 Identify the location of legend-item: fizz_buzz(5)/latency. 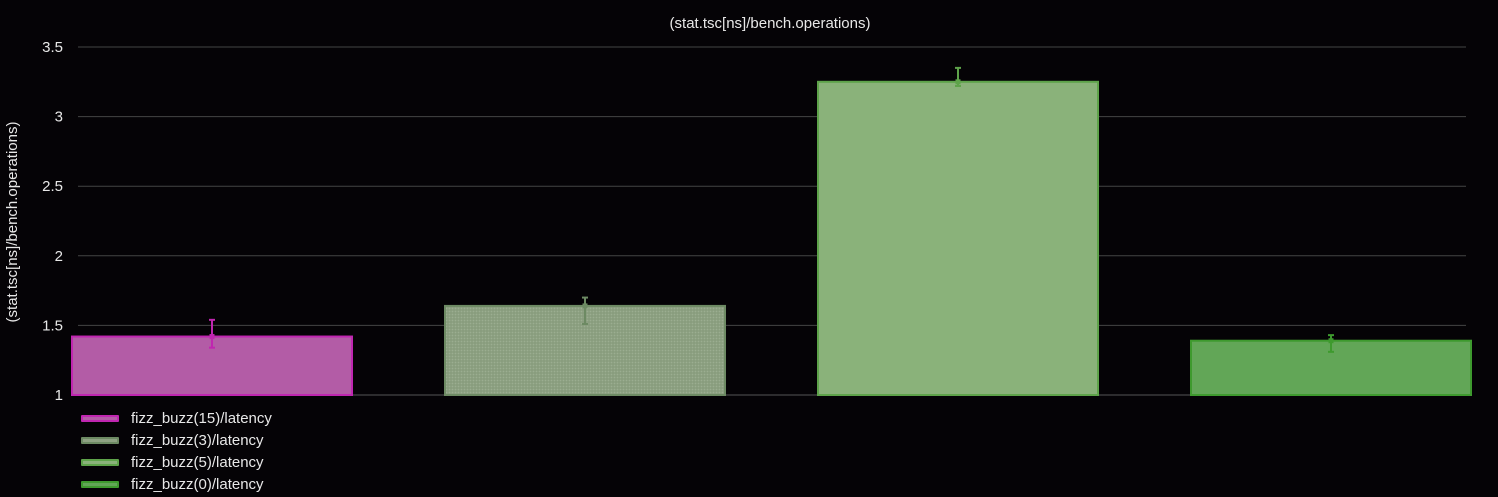
(176, 462).